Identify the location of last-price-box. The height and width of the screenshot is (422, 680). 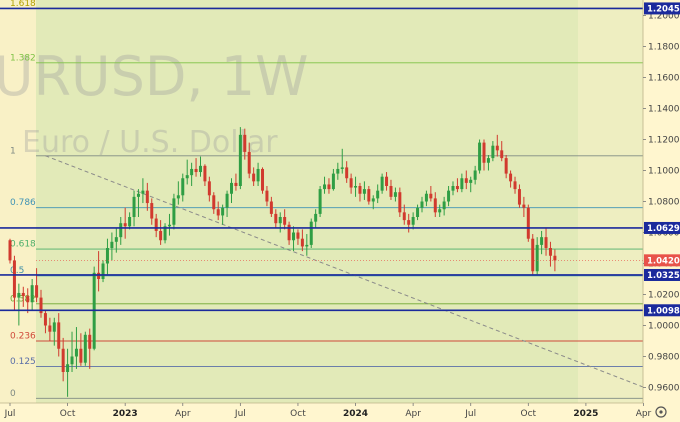
(662, 260).